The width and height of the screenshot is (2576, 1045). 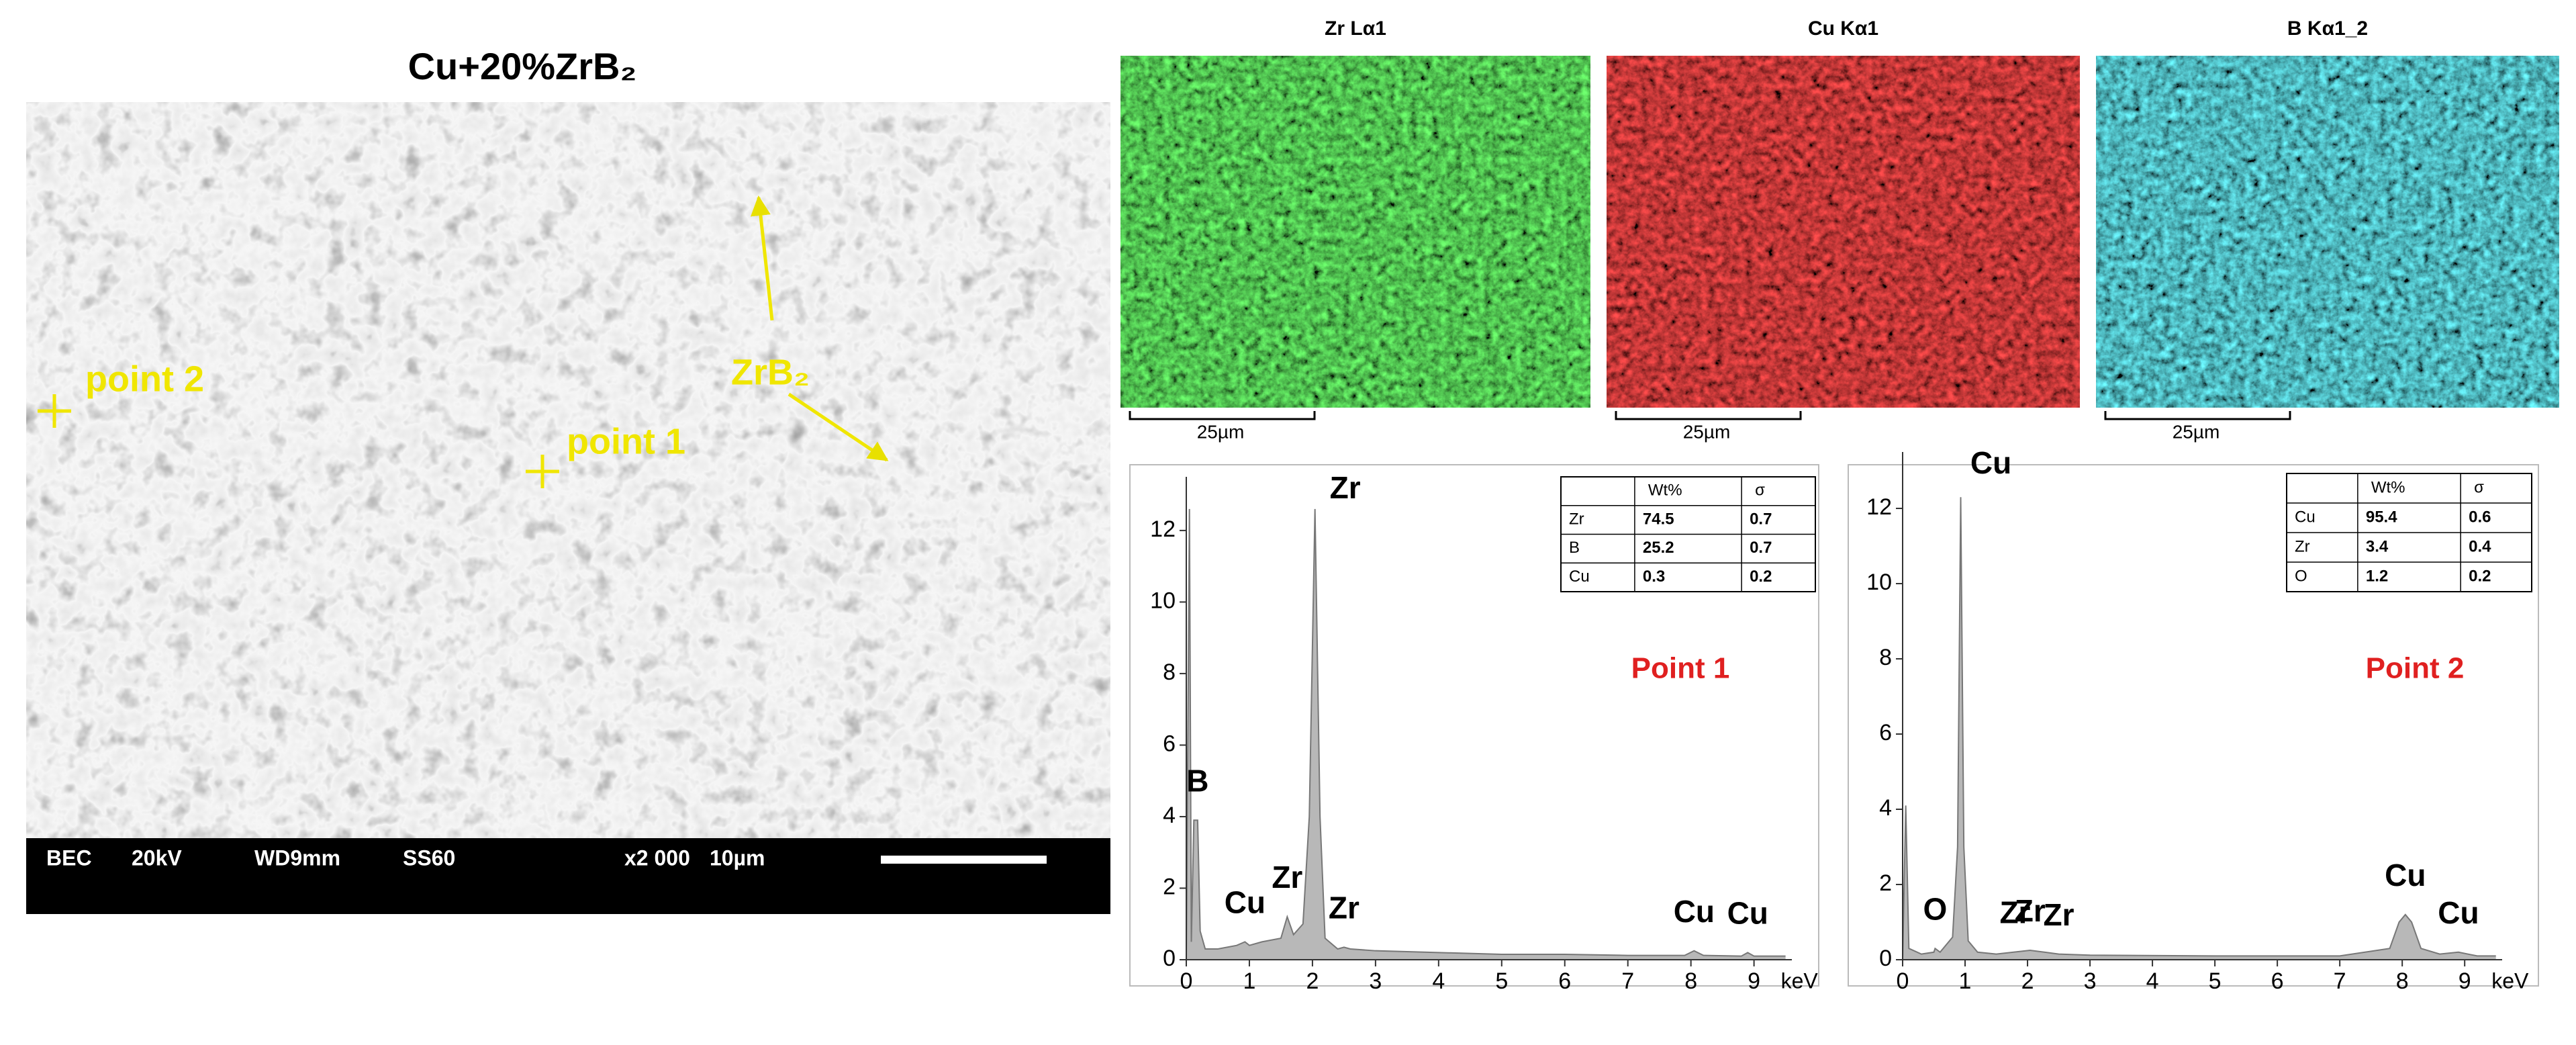 What do you see at coordinates (2381, 517) in the screenshot?
I see `table-cell: 95.4` at bounding box center [2381, 517].